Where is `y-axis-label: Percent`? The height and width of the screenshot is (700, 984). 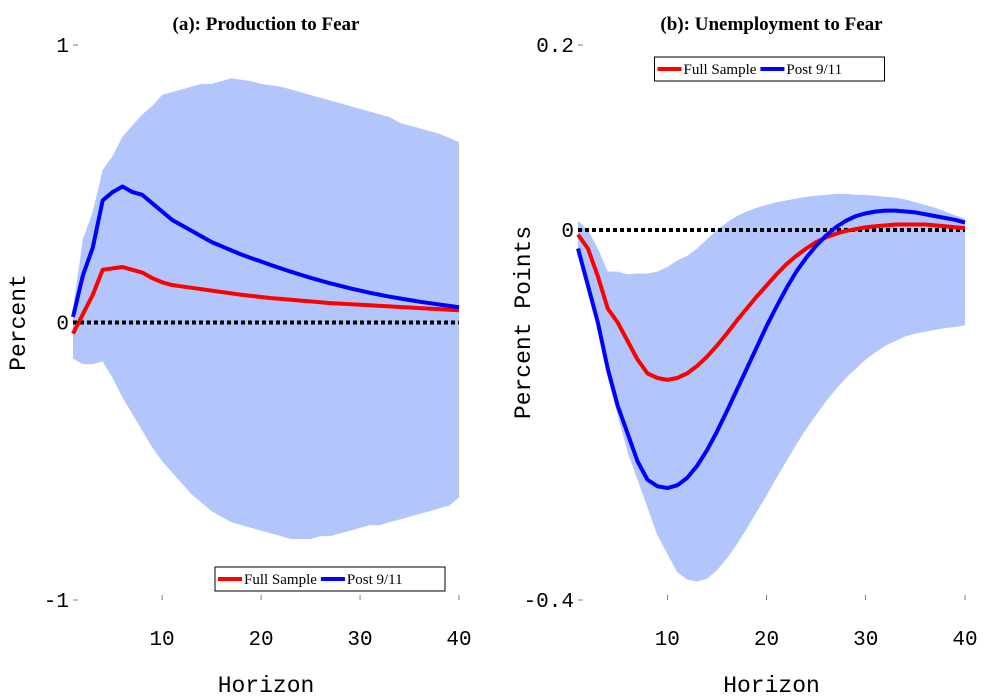 y-axis-label: Percent is located at coordinates (19, 322).